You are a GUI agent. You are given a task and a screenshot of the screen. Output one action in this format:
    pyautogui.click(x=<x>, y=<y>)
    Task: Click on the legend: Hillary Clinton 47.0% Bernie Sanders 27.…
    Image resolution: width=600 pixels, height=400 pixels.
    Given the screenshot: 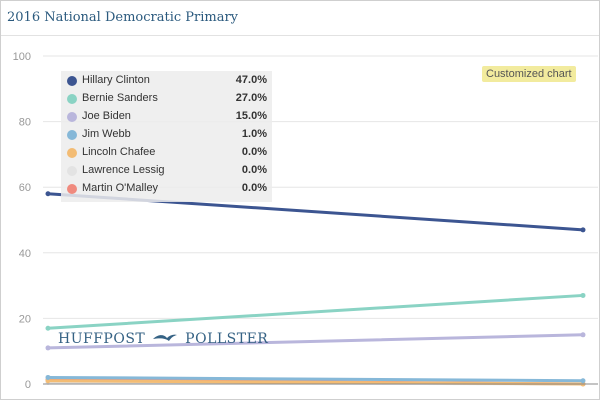 What is the action you would take?
    pyautogui.click(x=166, y=136)
    